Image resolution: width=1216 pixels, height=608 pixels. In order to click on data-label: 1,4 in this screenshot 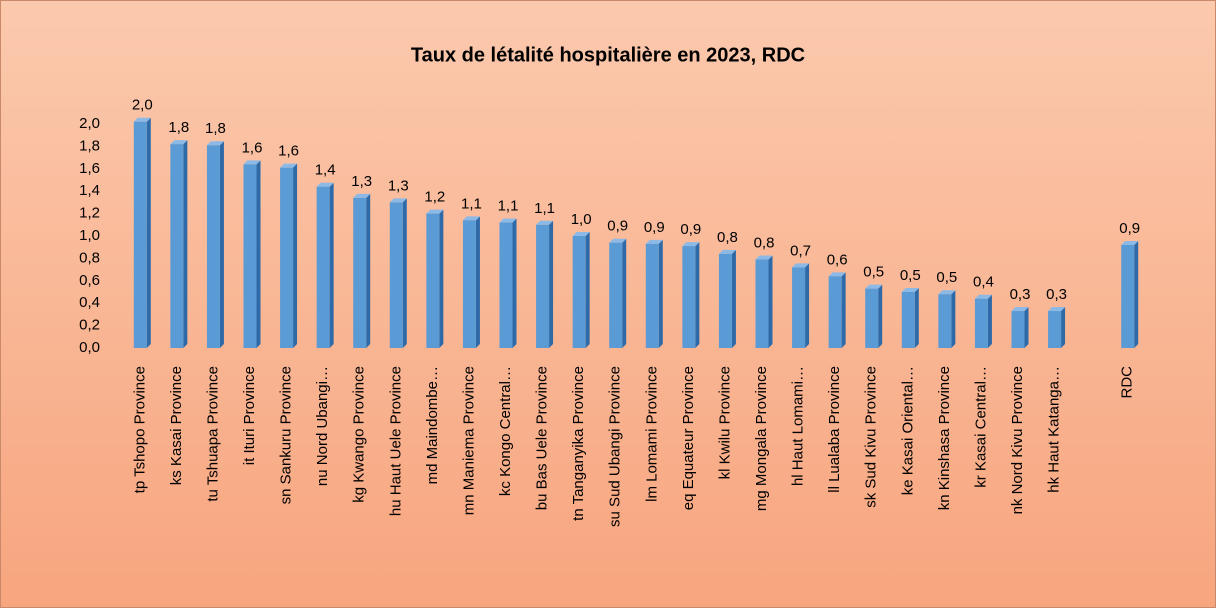, I will do `click(325, 170)`.